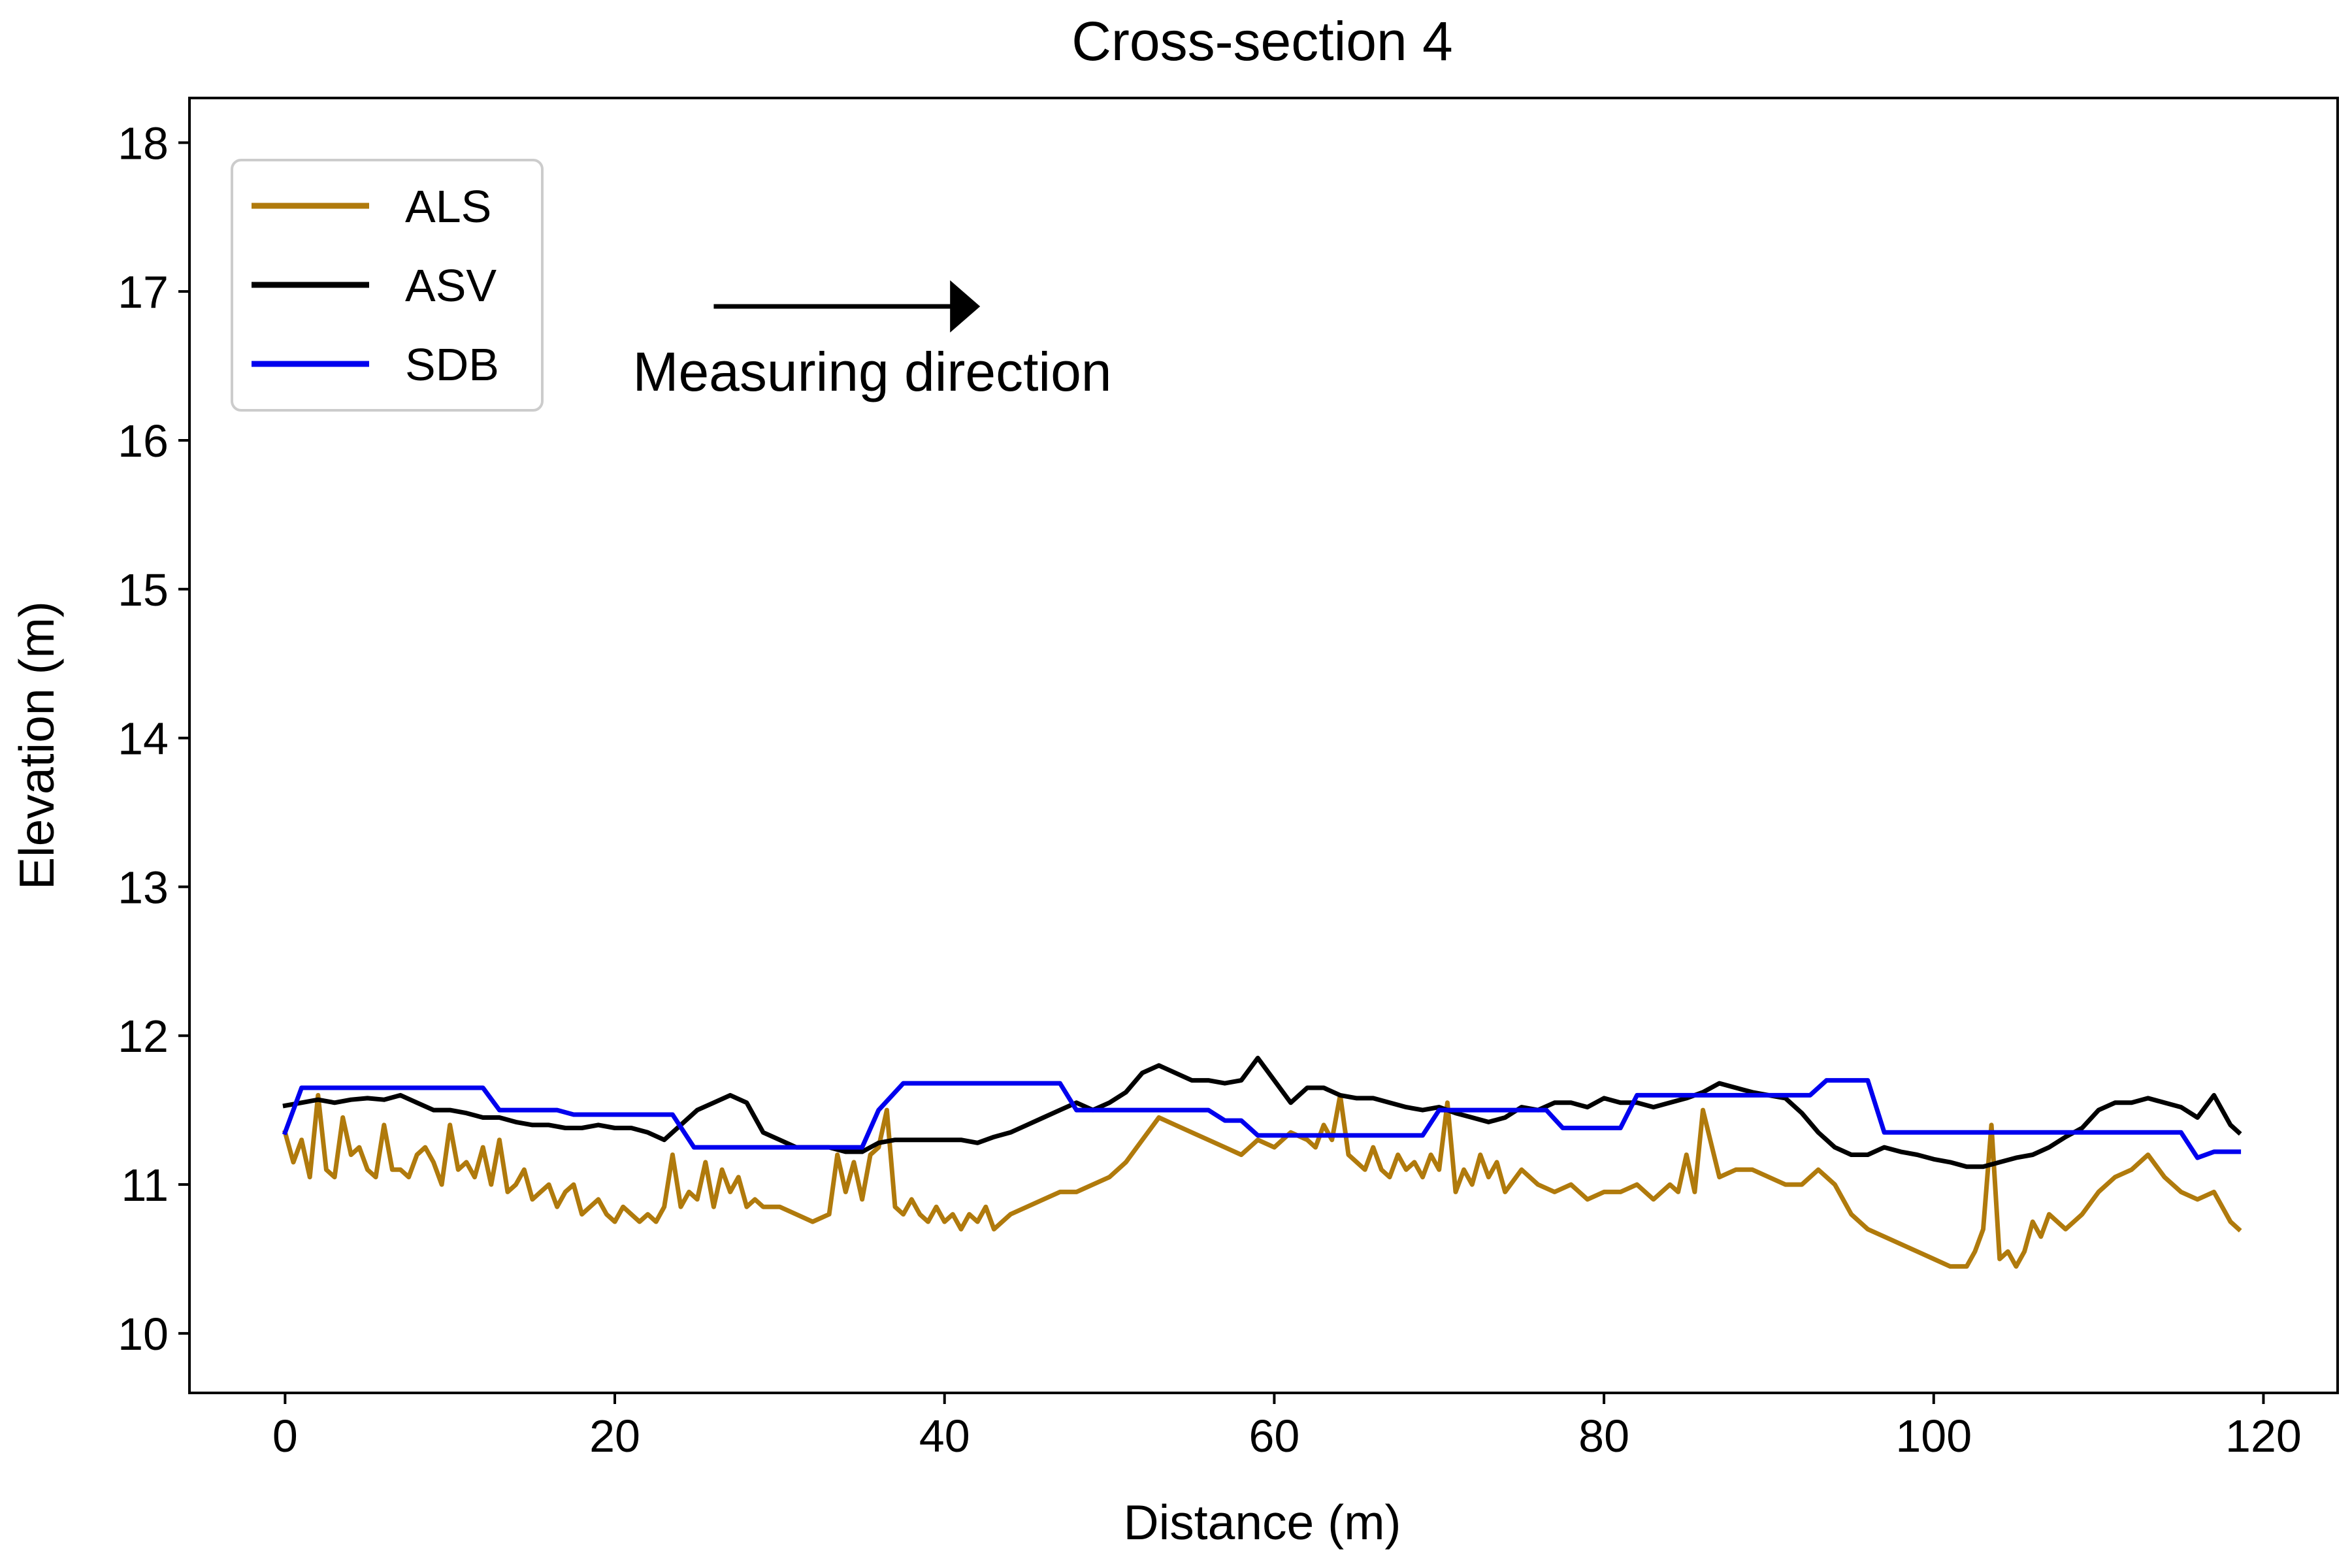  Describe the element at coordinates (451, 285) in the screenshot. I see `legend-label-asv: ASV` at that location.